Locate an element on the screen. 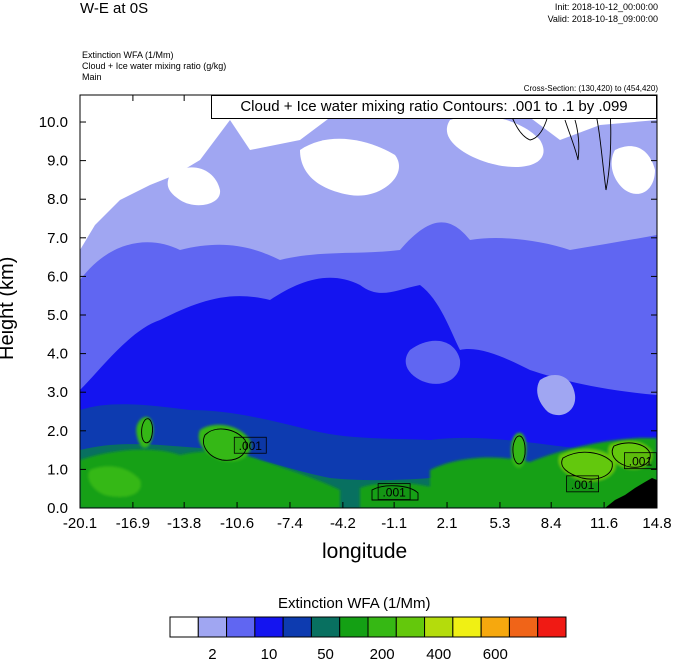 This screenshot has width=674, height=667. colorbar: 2 10 50 200 400 600 is located at coordinates (368, 639).